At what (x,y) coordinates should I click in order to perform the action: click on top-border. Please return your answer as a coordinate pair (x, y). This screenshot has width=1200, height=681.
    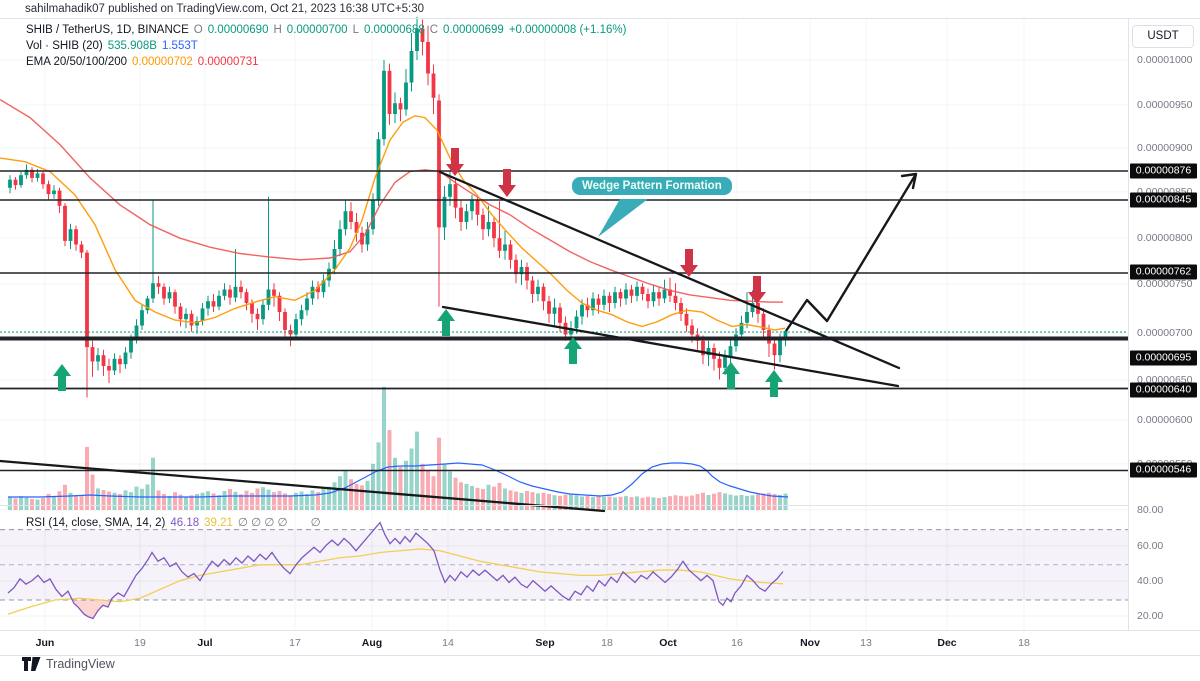
    Looking at the image, I should click on (600, 18).